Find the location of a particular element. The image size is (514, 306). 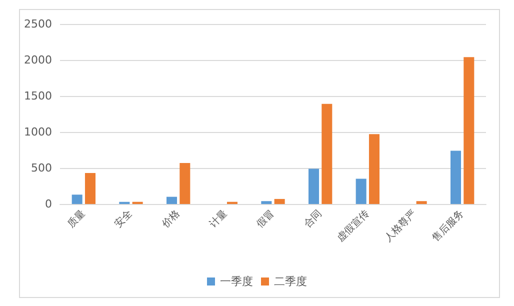

x-tick-label: 虚假宣传 is located at coordinates (353, 225).